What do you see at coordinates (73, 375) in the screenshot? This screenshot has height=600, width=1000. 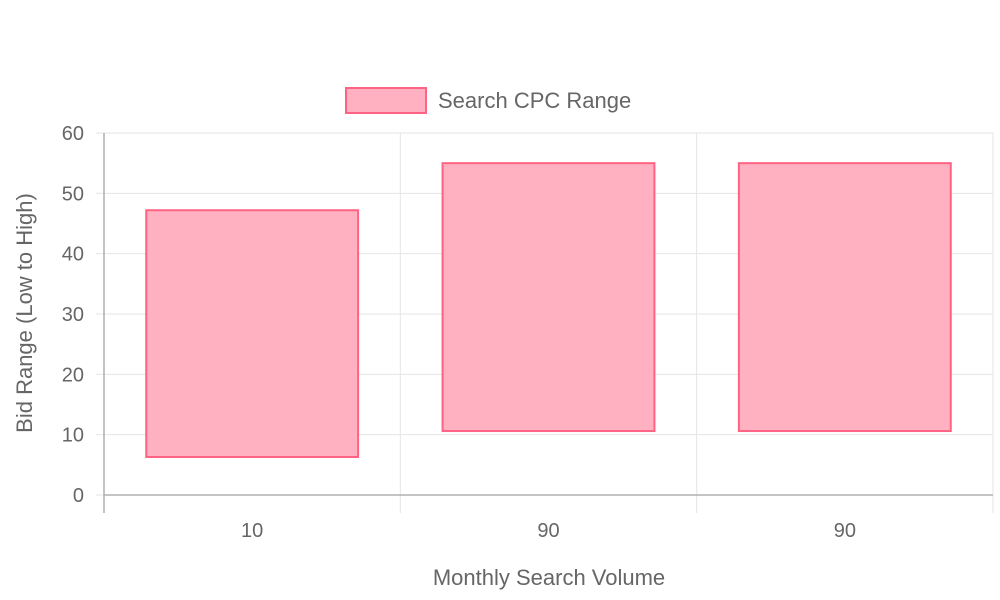 I see `y-tick-label: 20` at bounding box center [73, 375].